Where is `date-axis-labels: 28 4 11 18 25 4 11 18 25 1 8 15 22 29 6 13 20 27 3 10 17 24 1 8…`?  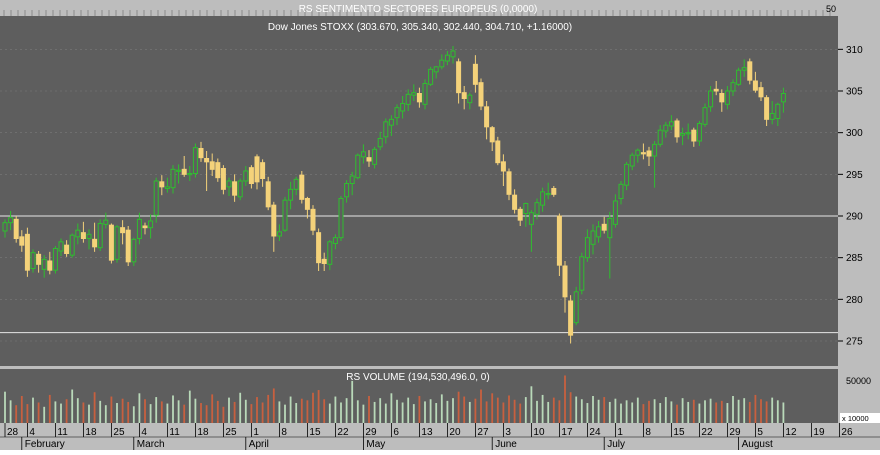
date-axis-labels: 28 4 11 18 25 4 11 18 25 1 8 15 22 29 6 13 20 27 3 10 17 24 1 8… is located at coordinates (440, 436).